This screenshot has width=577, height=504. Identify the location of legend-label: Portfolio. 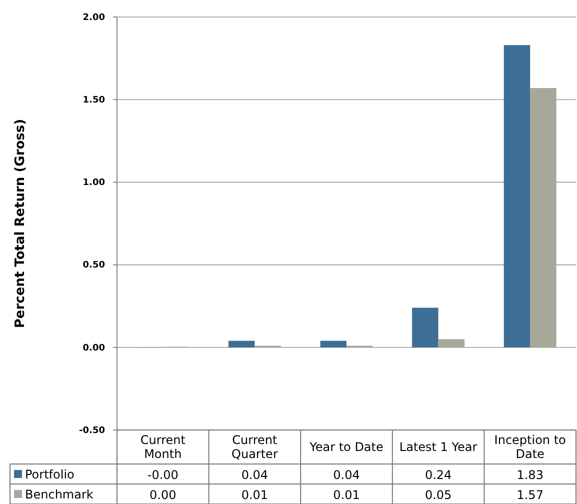
(49, 475).